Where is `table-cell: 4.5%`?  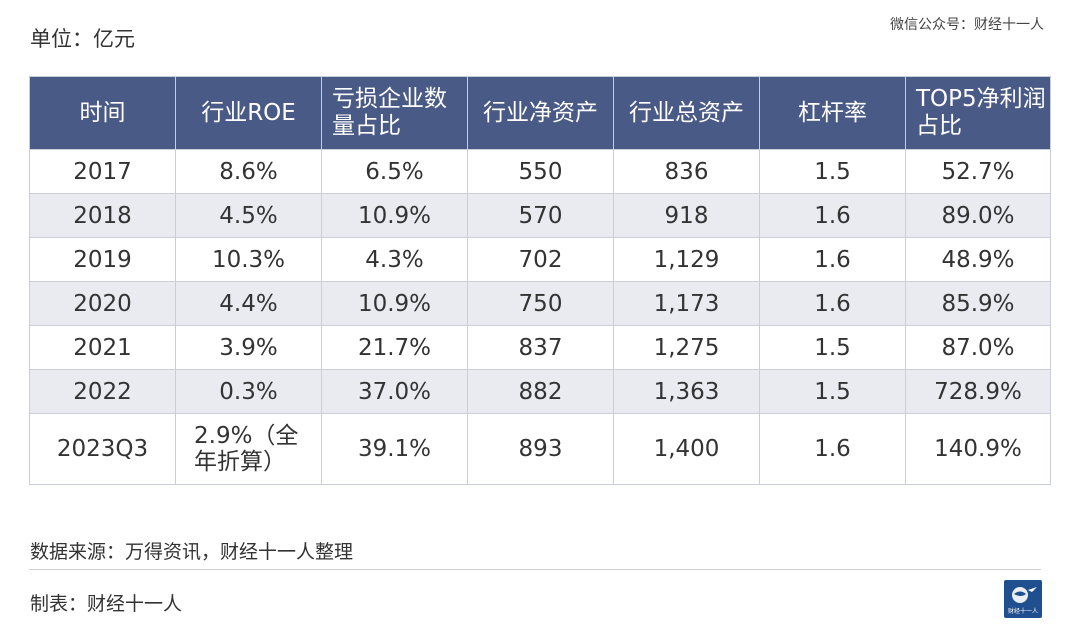
table-cell: 4.5% is located at coordinates (248, 215).